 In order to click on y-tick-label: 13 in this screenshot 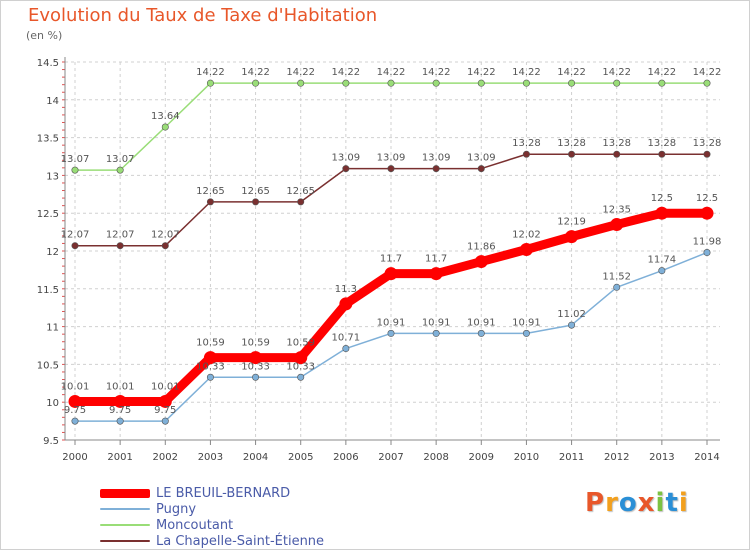, I will do `click(52, 176)`.